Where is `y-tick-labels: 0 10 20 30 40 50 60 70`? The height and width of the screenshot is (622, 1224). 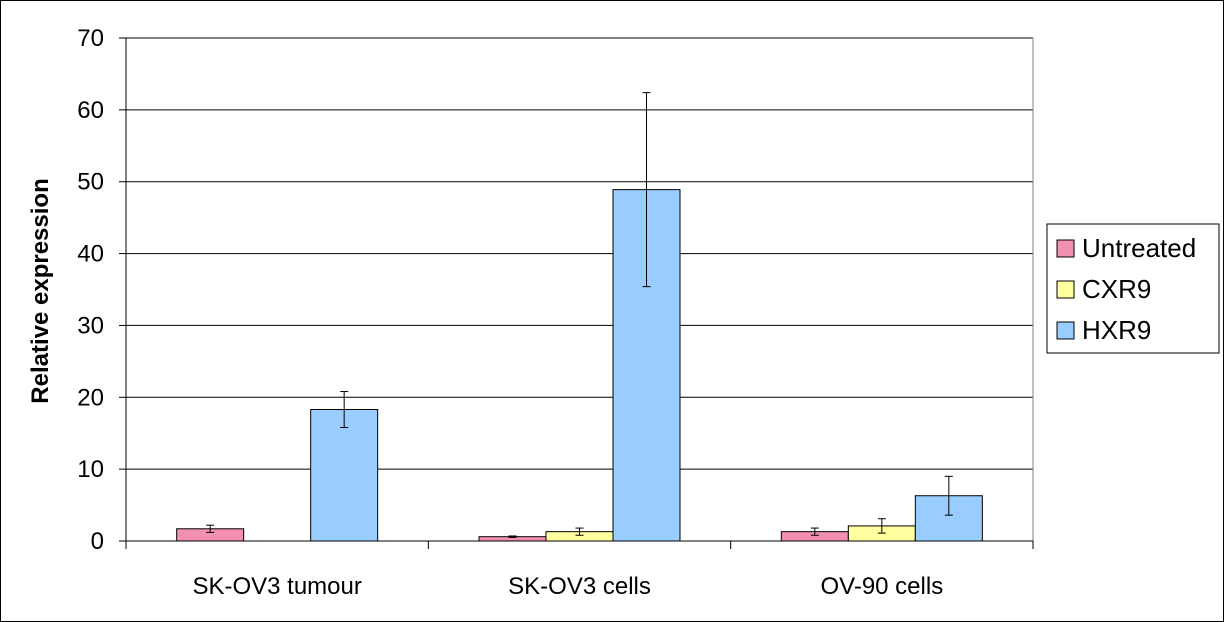
y-tick-labels: 0 10 20 30 40 50 60 70 is located at coordinates (90, 290).